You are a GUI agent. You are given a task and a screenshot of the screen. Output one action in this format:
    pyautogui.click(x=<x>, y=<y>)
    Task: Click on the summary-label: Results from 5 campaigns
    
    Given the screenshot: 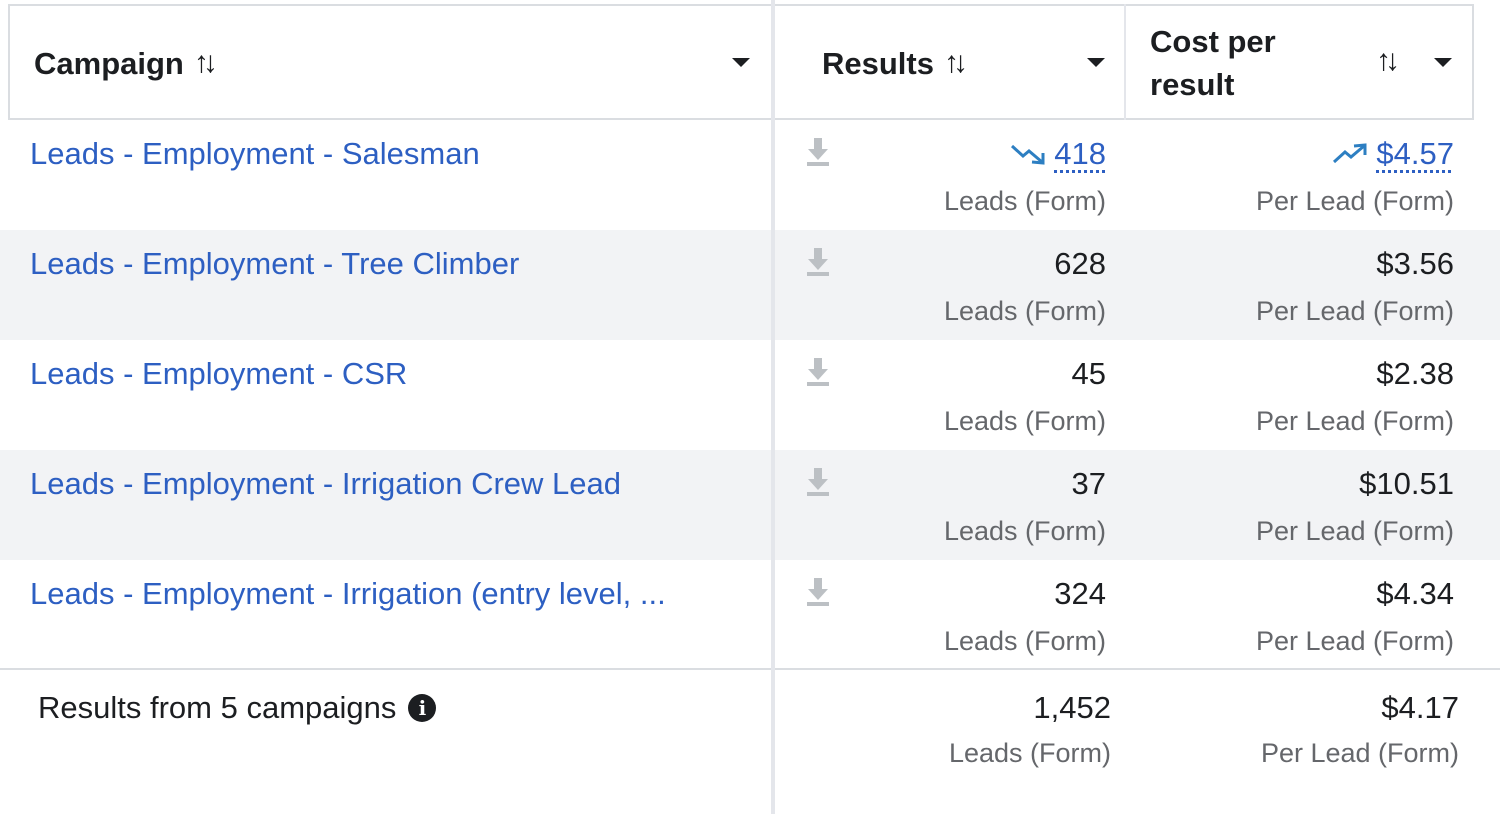 What is the action you would take?
    pyautogui.click(x=217, y=707)
    